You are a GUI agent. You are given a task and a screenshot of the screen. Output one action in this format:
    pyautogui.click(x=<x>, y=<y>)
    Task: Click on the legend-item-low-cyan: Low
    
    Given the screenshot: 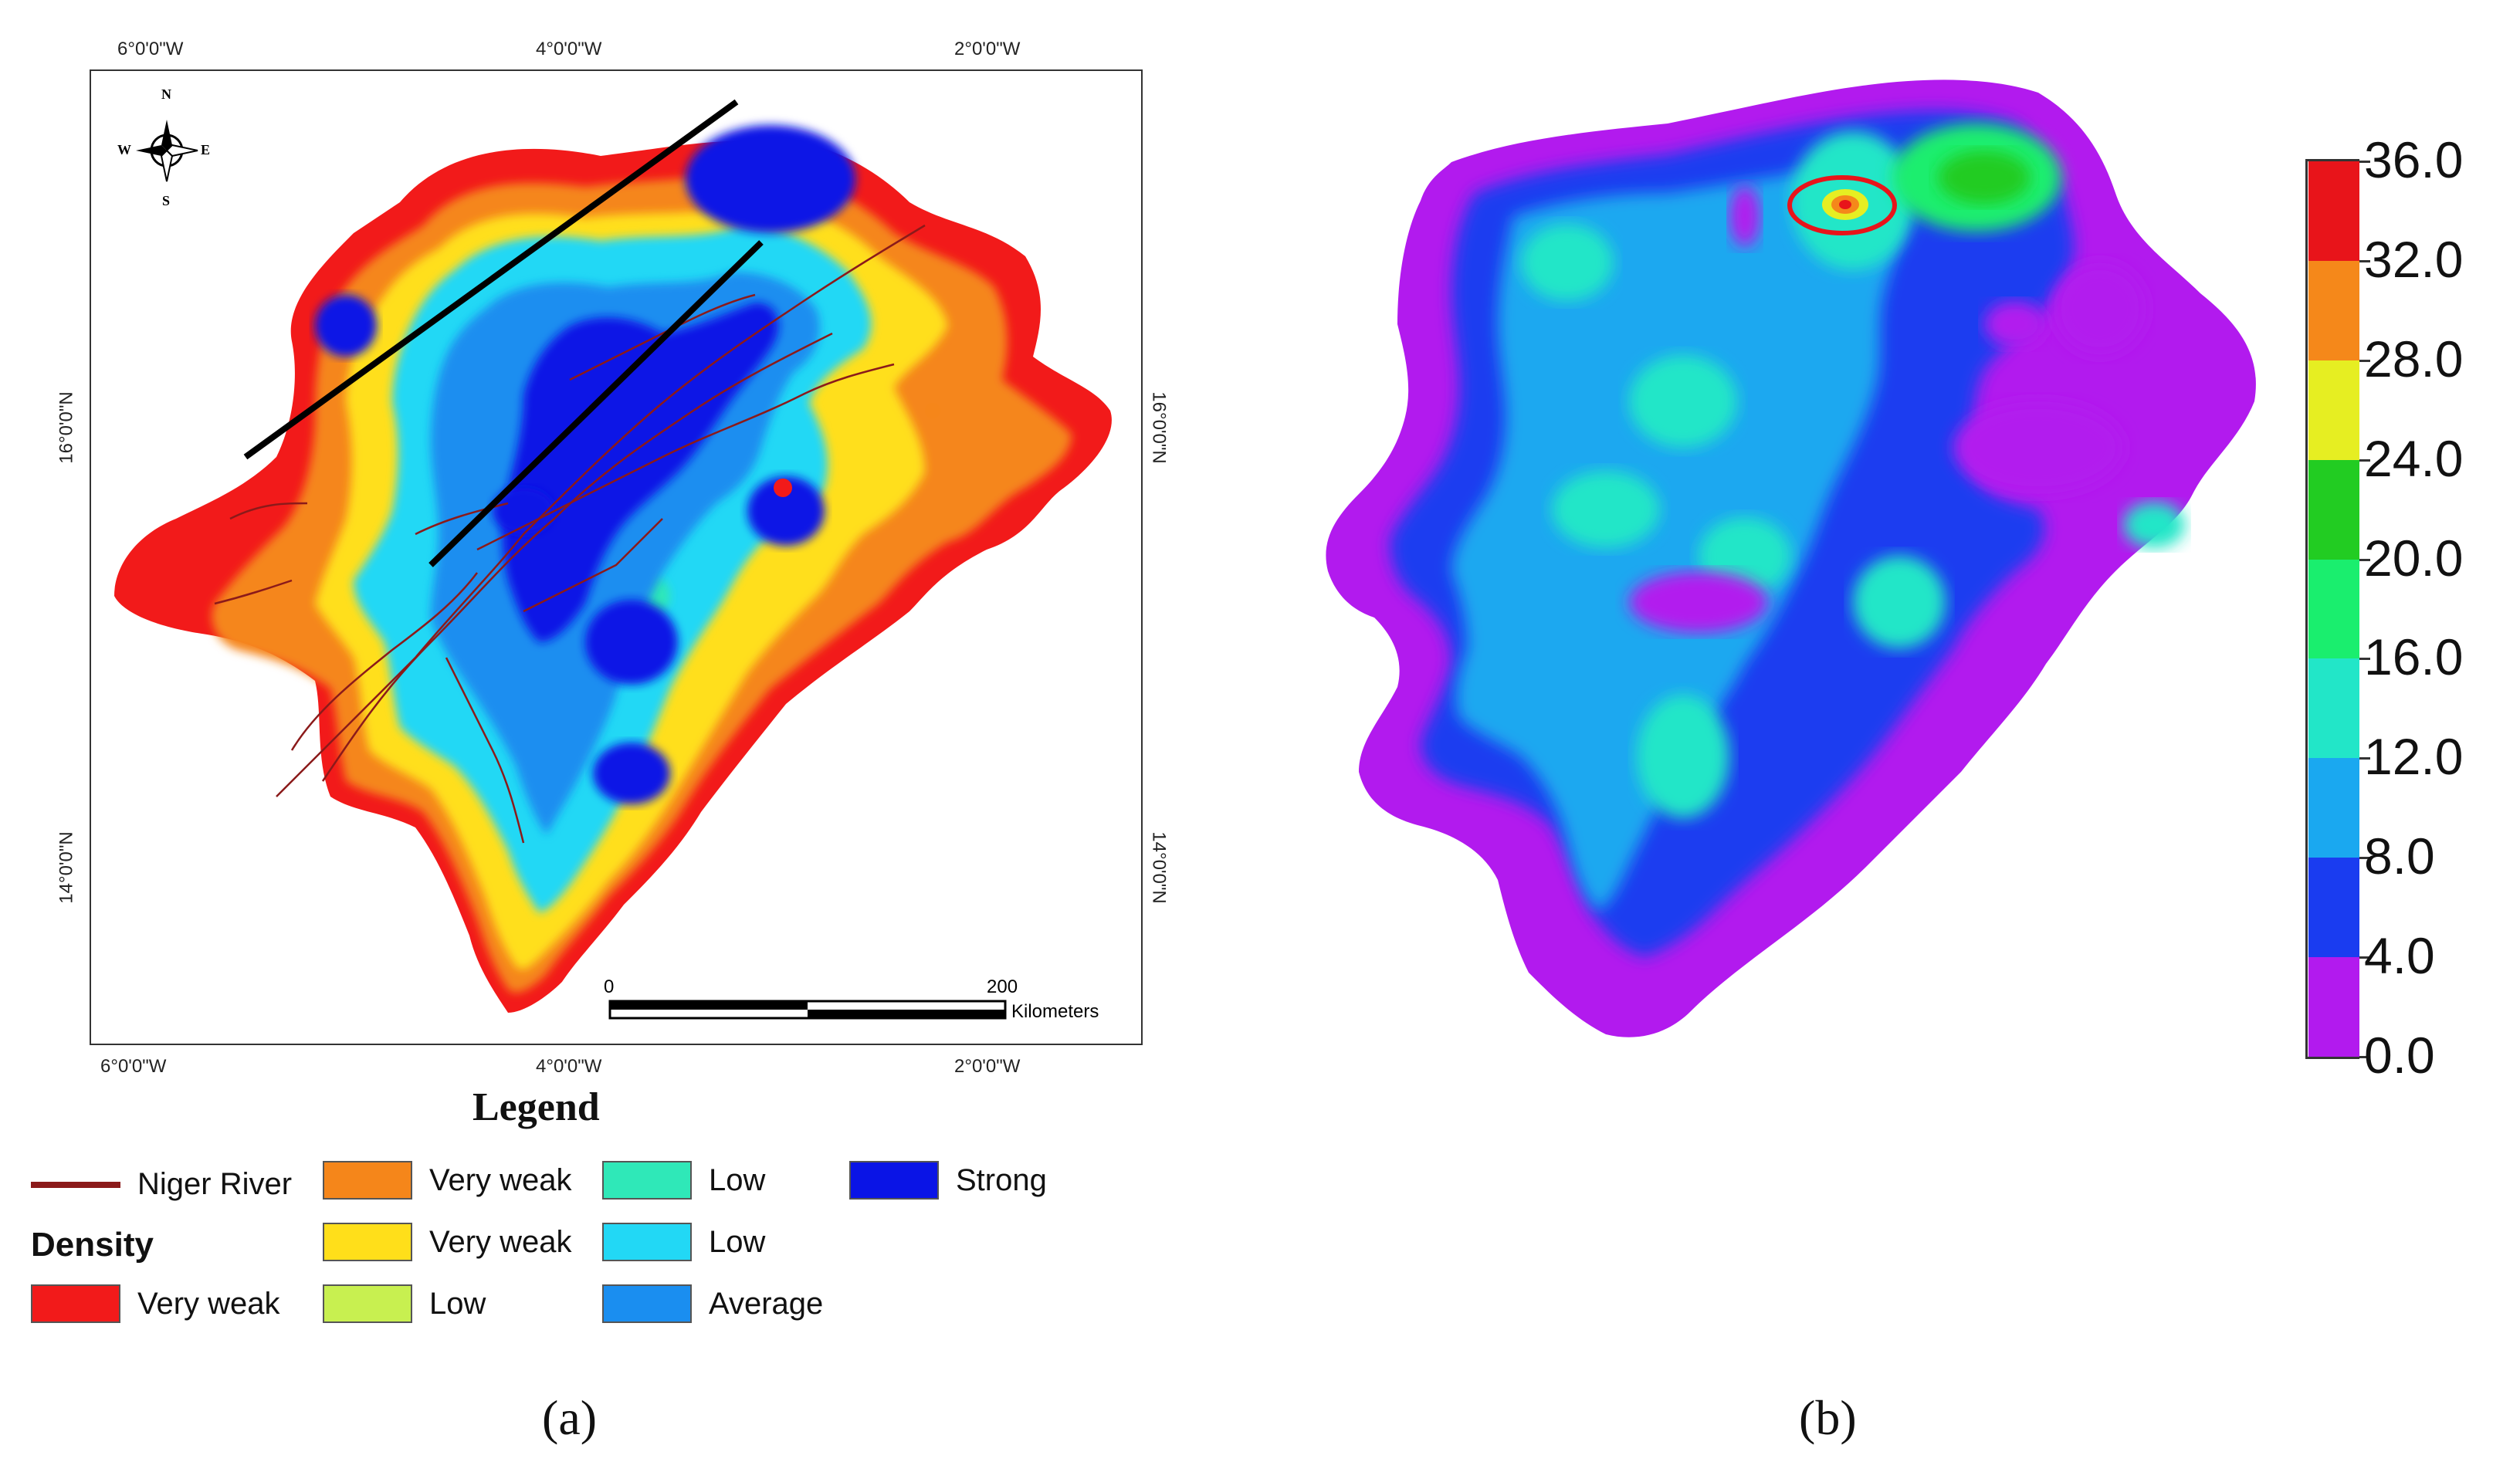 What is the action you would take?
    pyautogui.click(x=683, y=1242)
    